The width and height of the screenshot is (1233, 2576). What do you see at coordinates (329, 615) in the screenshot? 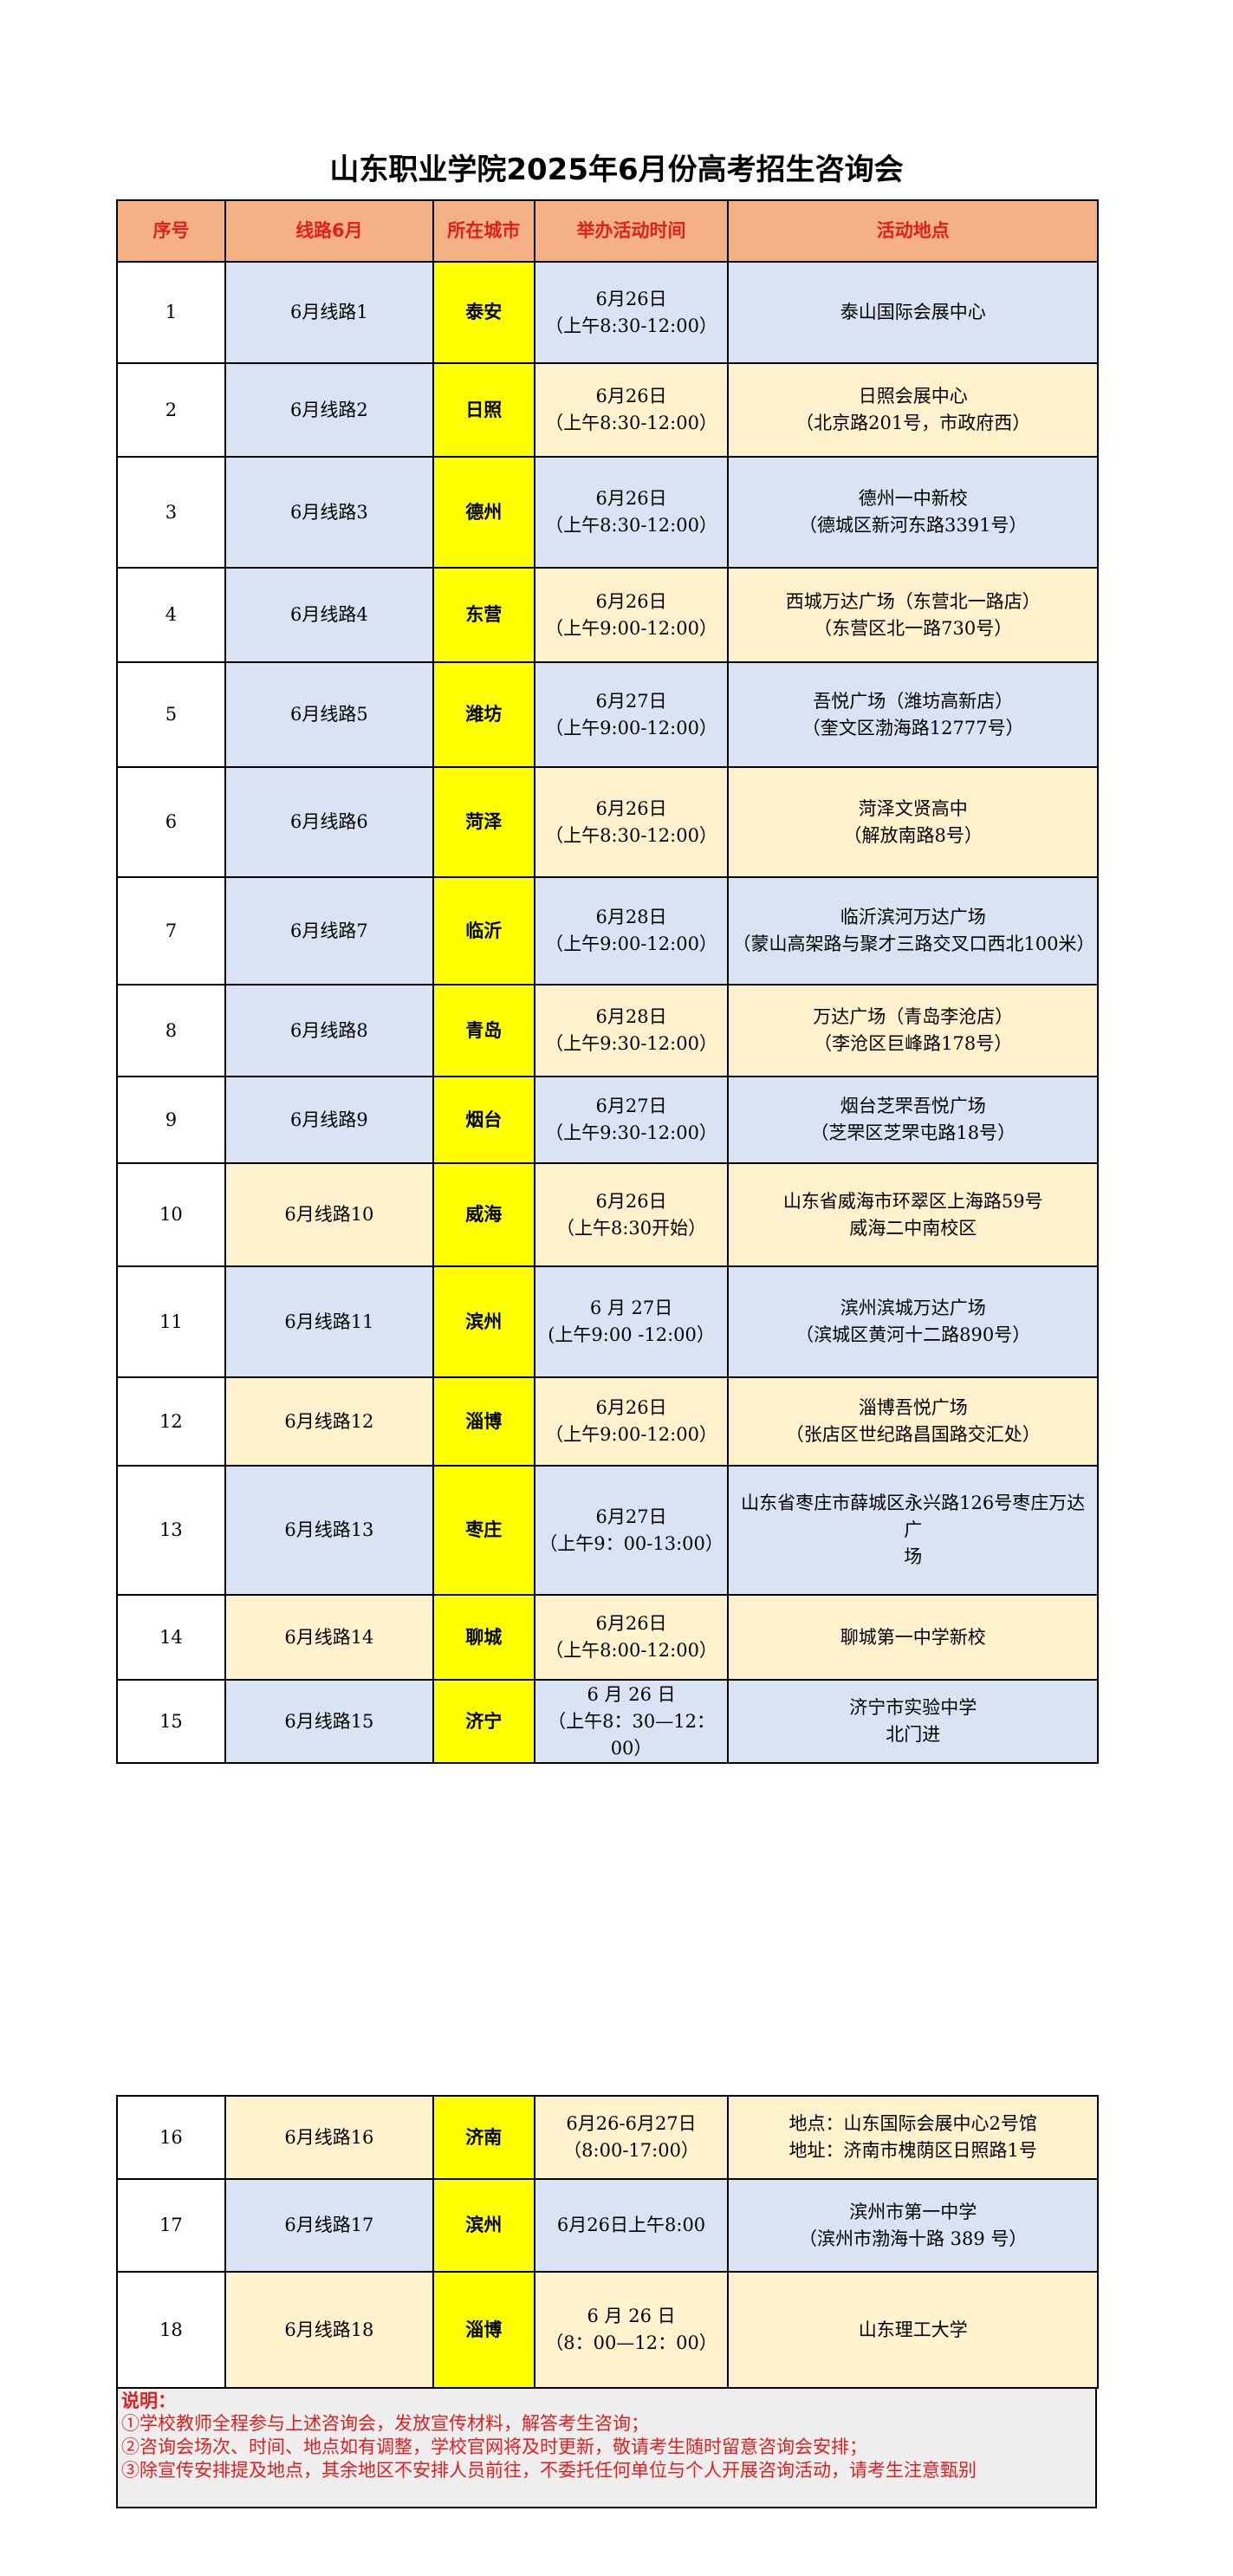
I see `cell: 6月线路4` at bounding box center [329, 615].